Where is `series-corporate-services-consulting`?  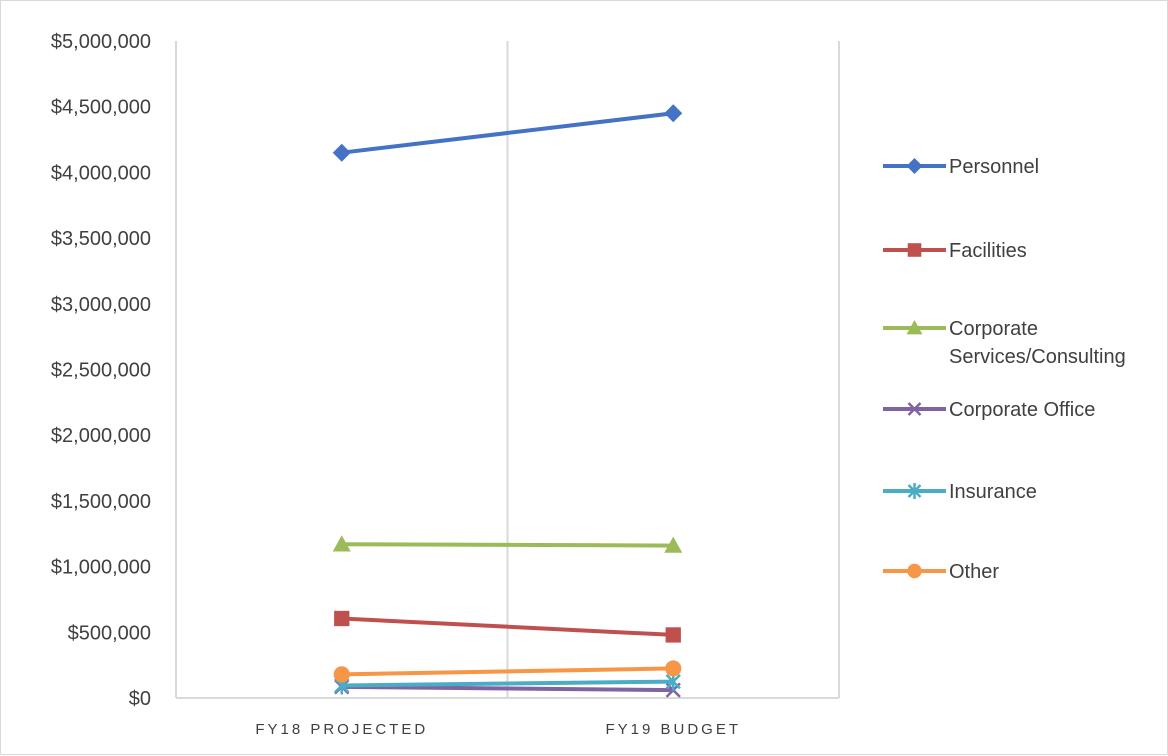 series-corporate-services-consulting is located at coordinates (507, 544).